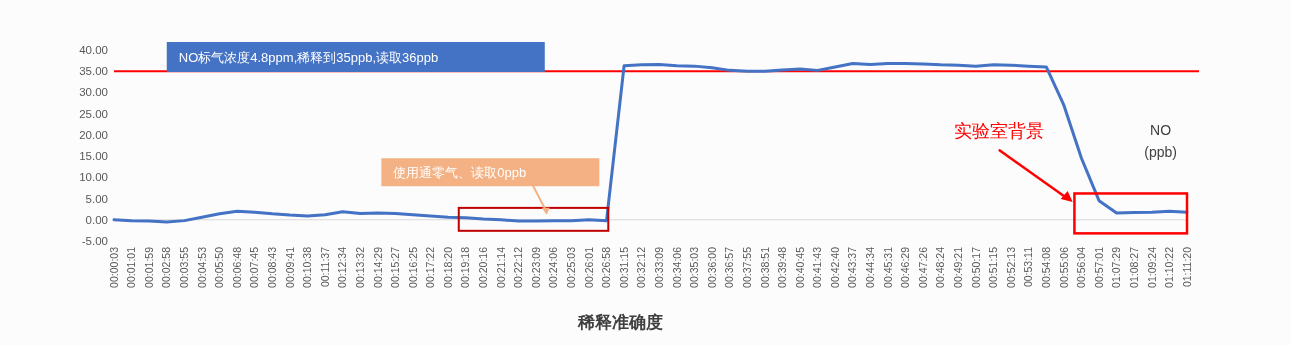 The width and height of the screenshot is (1306, 358). I want to click on y-tick-label: -5.00, so click(94, 241).